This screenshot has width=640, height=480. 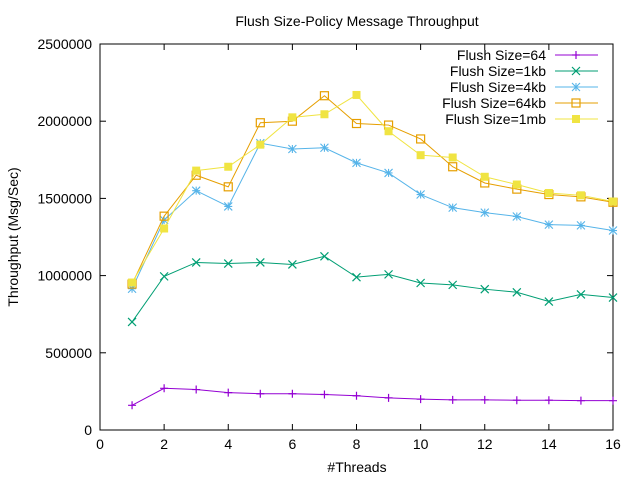 I want to click on legend-item: Flush Size=64kb, so click(x=520, y=103).